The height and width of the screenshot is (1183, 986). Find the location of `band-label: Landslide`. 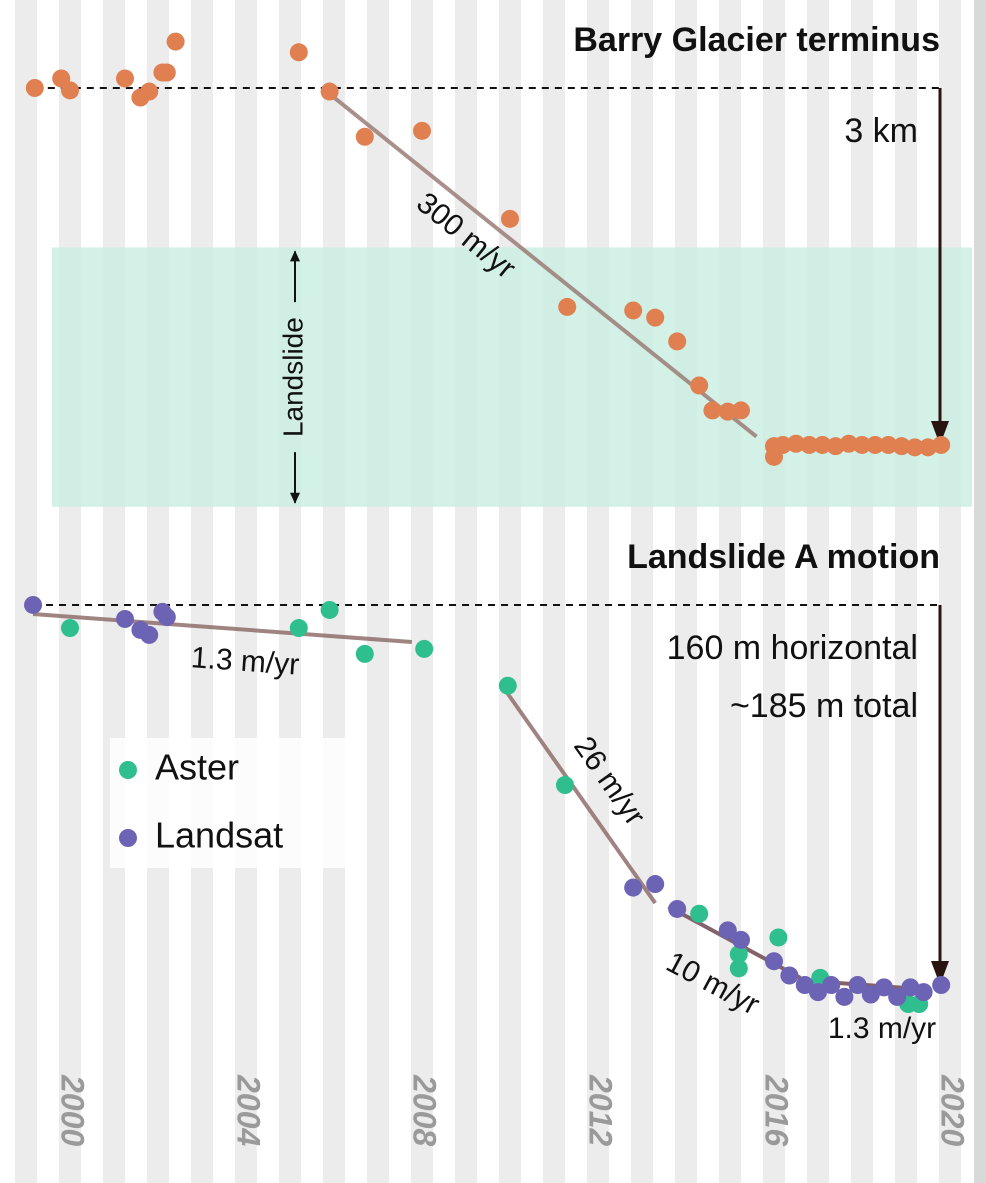

band-label: Landslide is located at coordinates (292, 377).